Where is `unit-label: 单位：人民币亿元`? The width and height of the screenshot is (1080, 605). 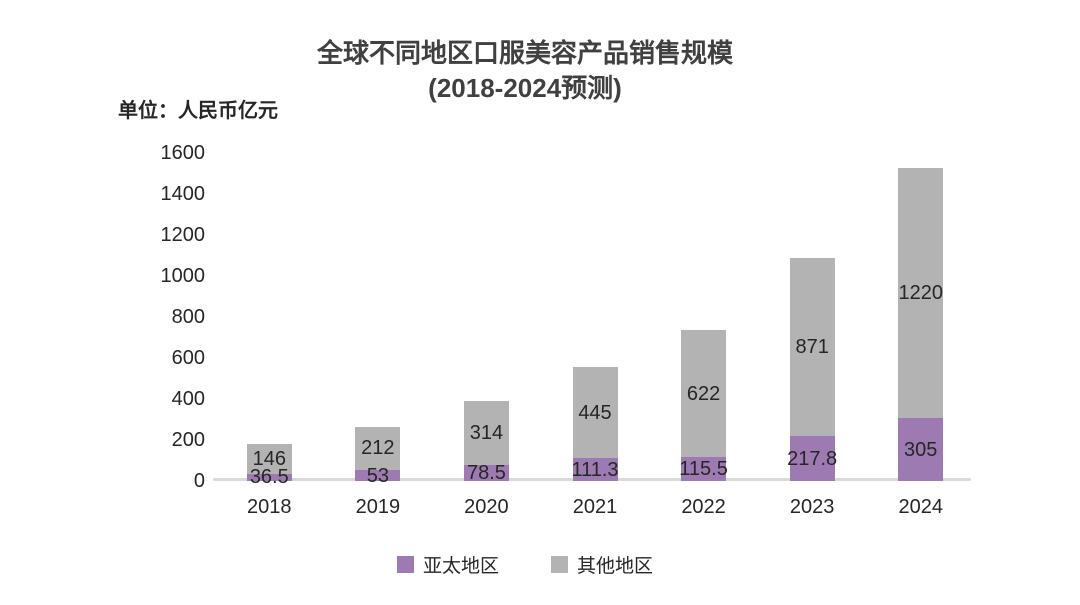
unit-label: 单位：人民币亿元 is located at coordinates (198, 111).